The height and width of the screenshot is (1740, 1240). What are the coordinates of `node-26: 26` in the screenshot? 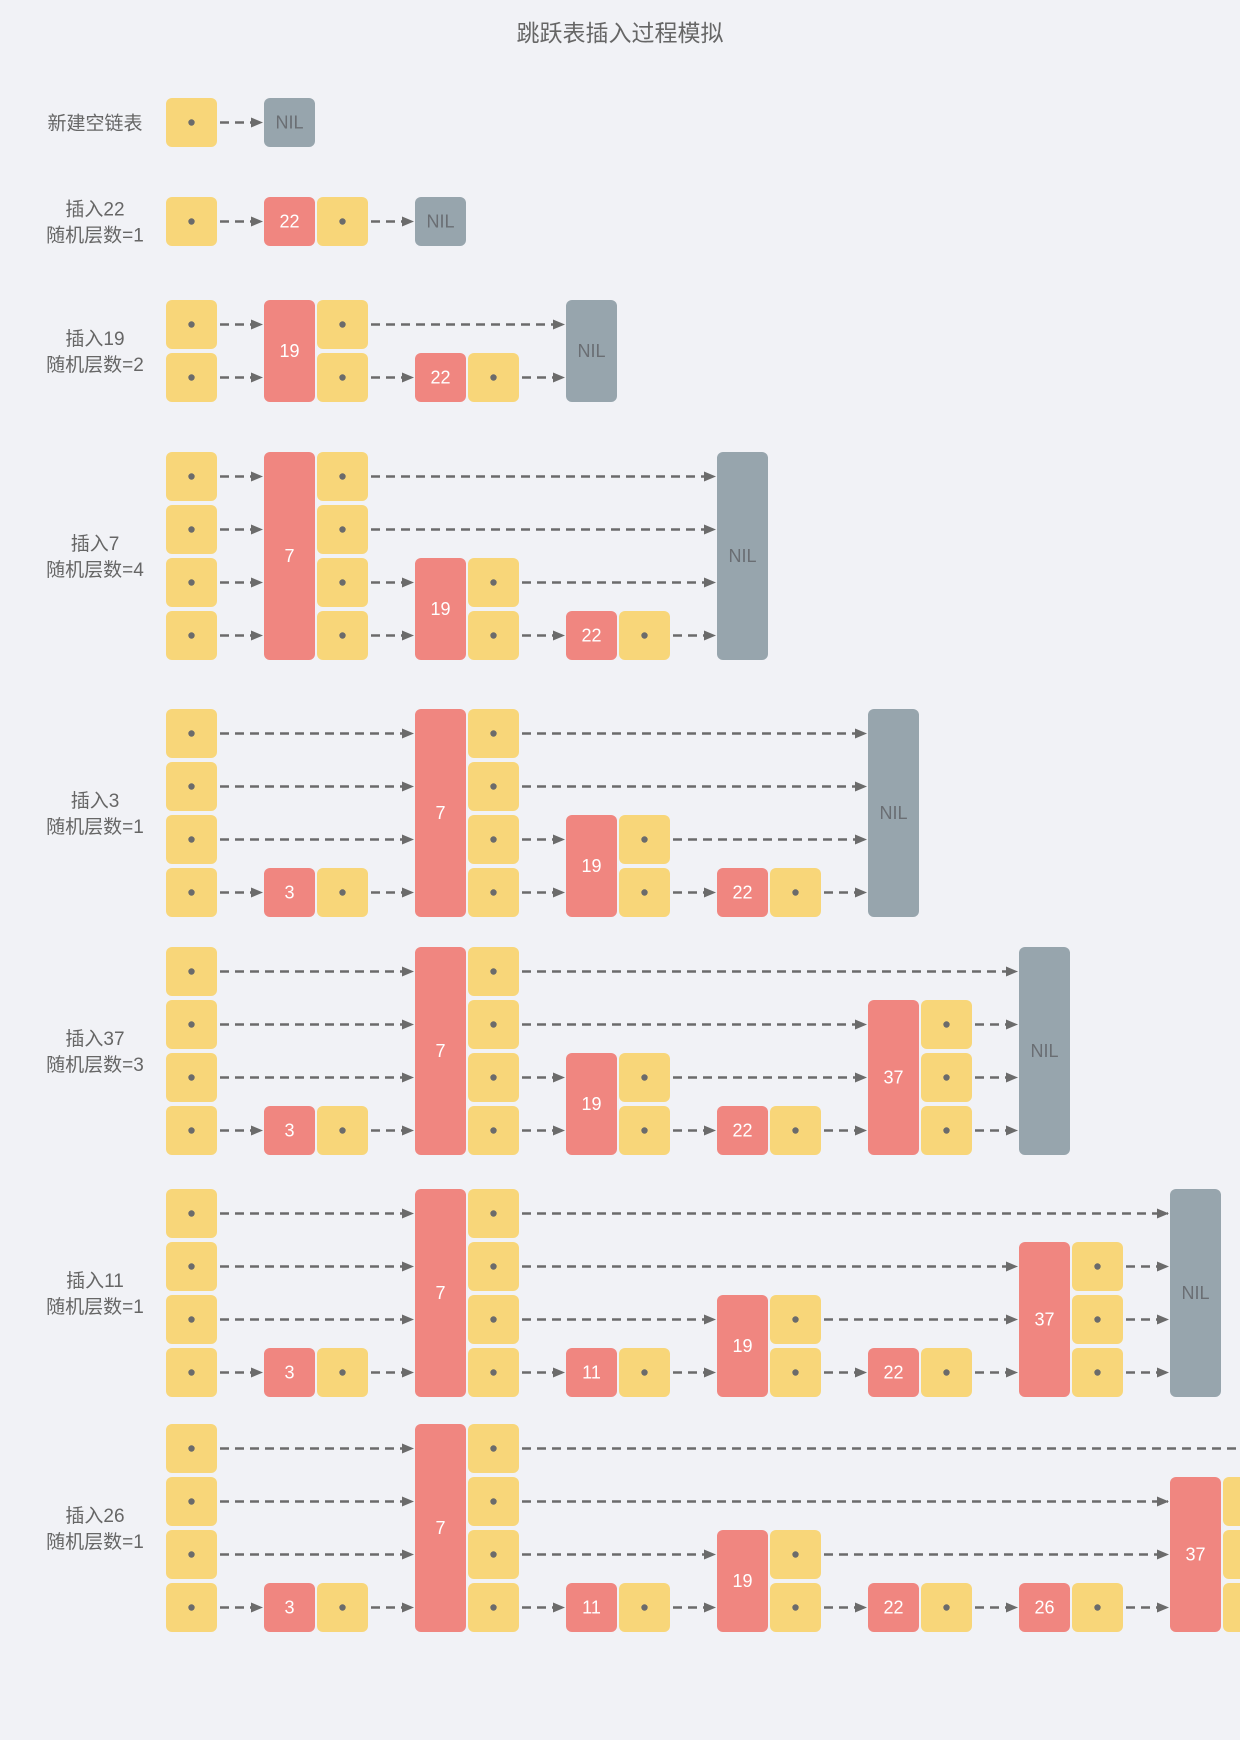 It's located at (1071, 1607).